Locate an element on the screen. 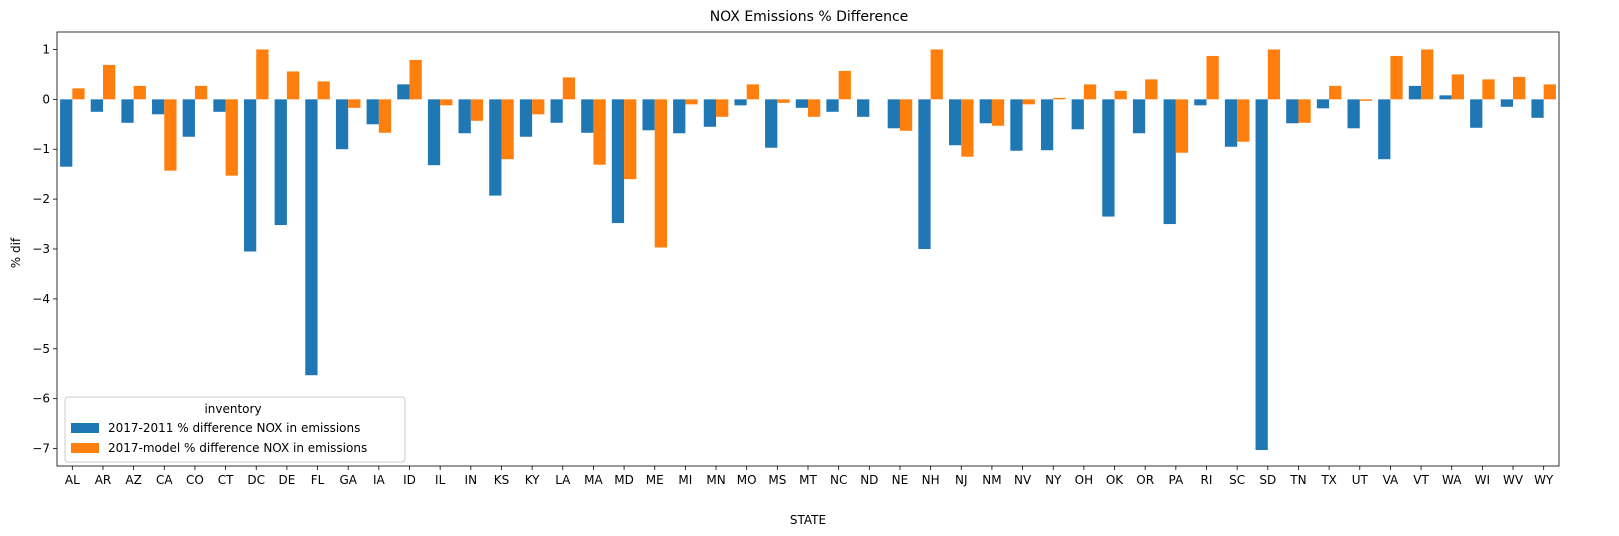  x-tick-label-oh: OH is located at coordinates (1084, 480).